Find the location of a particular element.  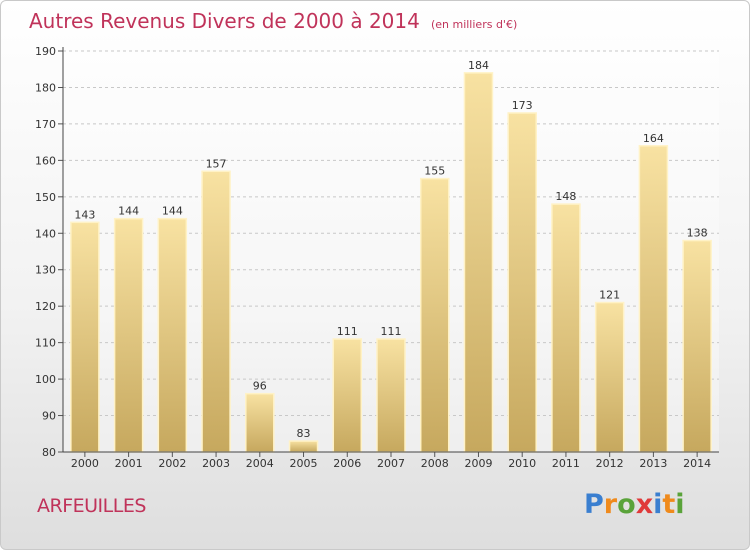

x-tick-label: 2014 is located at coordinates (697, 463).